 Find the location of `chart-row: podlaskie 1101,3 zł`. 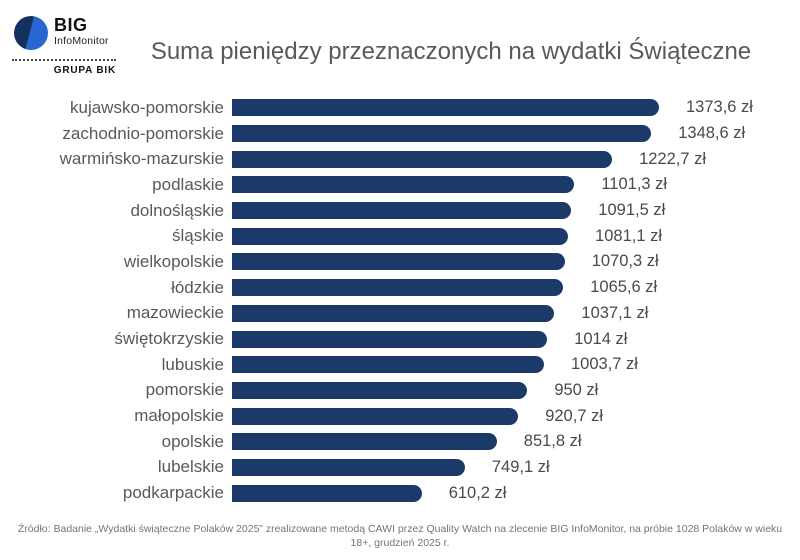

chart-row: podlaskie 1101,3 zł is located at coordinates (406, 185).